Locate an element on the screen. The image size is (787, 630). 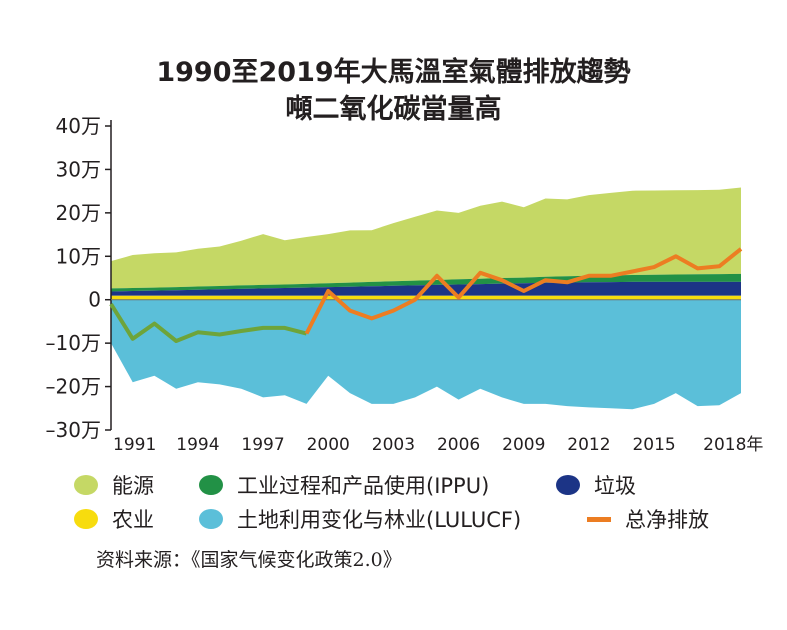
y-tick-label-4: 0 is located at coordinates (94, 300).